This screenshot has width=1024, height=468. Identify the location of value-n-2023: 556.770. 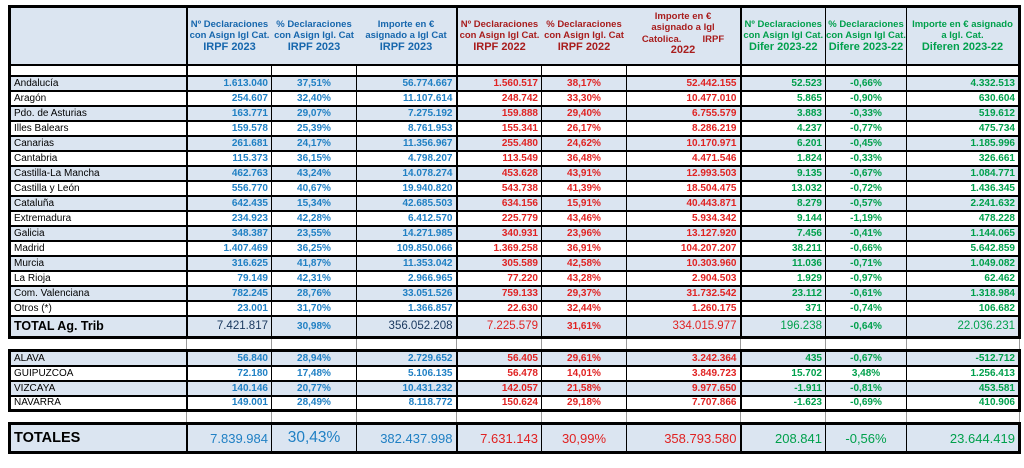
(228, 188).